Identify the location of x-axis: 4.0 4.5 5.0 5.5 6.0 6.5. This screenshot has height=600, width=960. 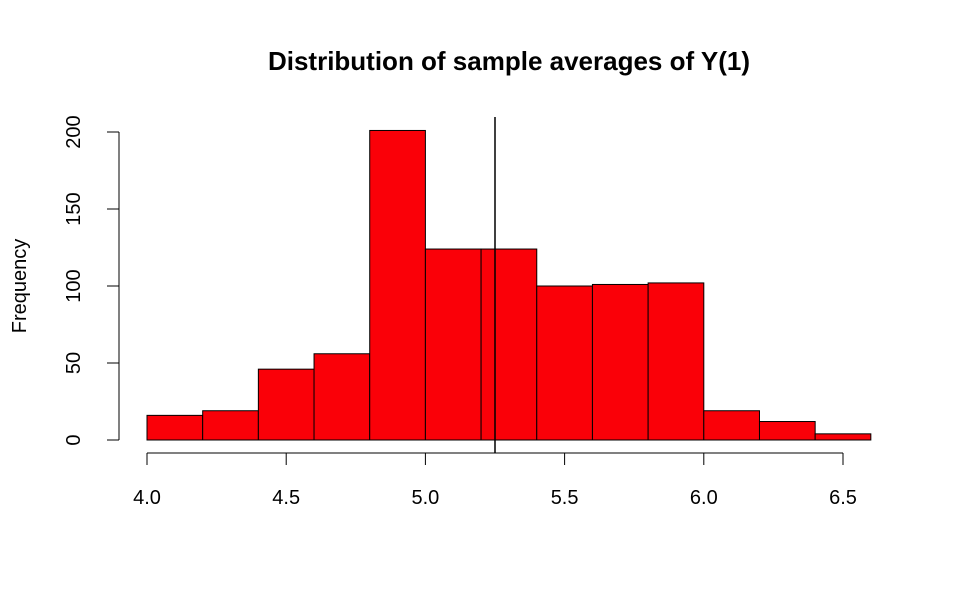
(495, 480).